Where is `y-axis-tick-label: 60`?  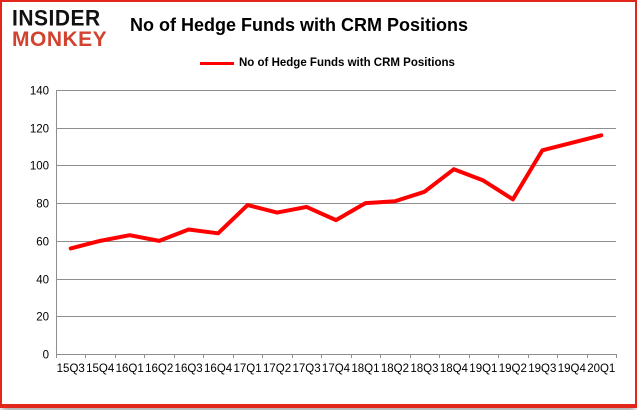 y-axis-tick-label: 60 is located at coordinates (42, 243).